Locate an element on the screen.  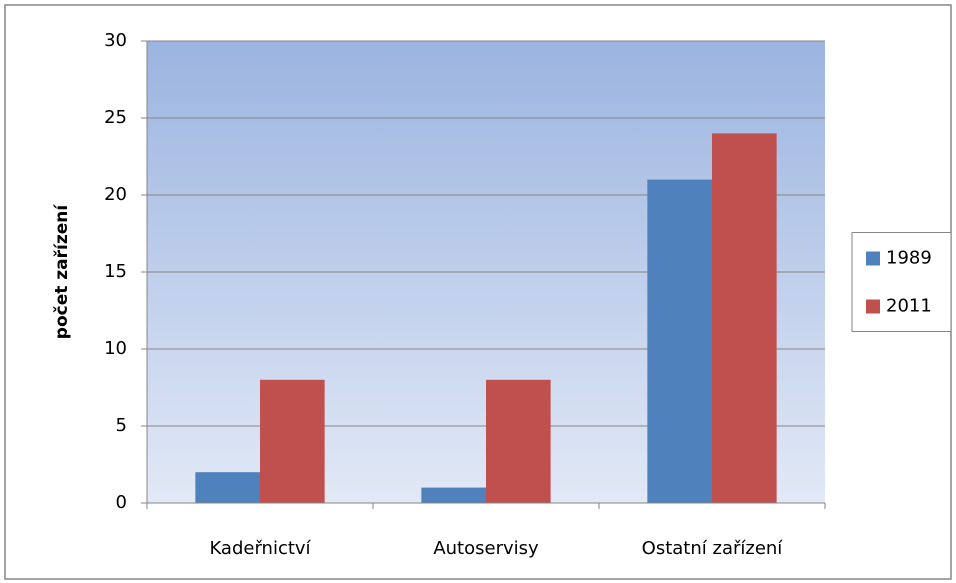
y-tick-label: 25 is located at coordinates (115, 117).